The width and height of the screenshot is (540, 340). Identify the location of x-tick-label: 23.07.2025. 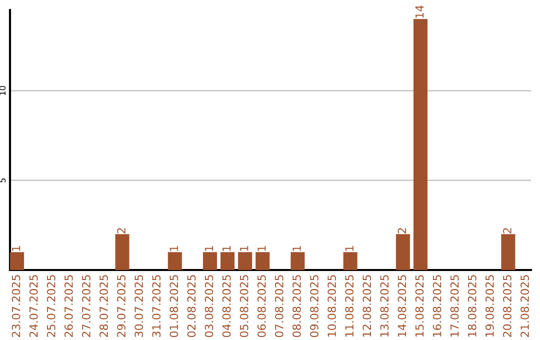
(16, 306).